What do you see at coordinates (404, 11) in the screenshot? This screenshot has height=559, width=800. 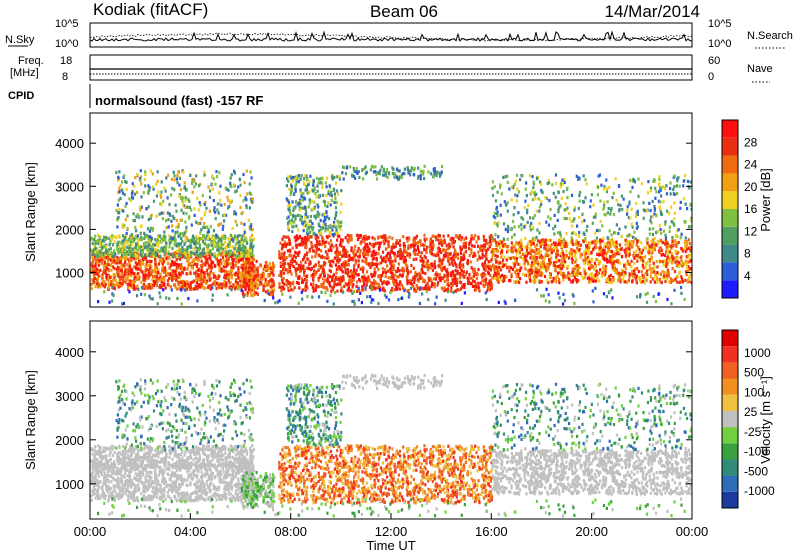 I see `beam-title: Beam 06` at bounding box center [404, 11].